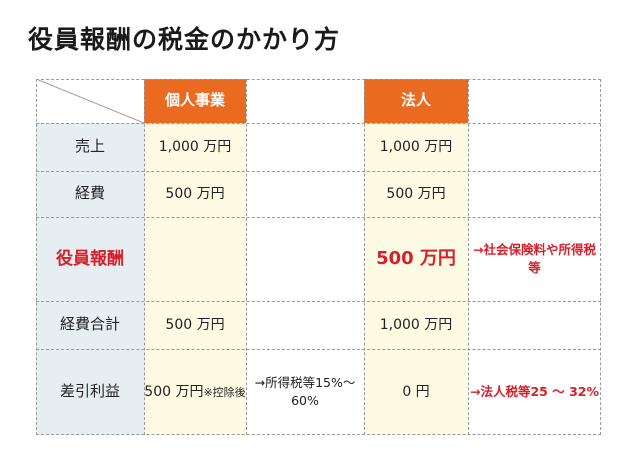 This screenshot has width=620, height=467. Describe the element at coordinates (90, 325) in the screenshot. I see `row-label-total-expenses: 経費合計` at that location.